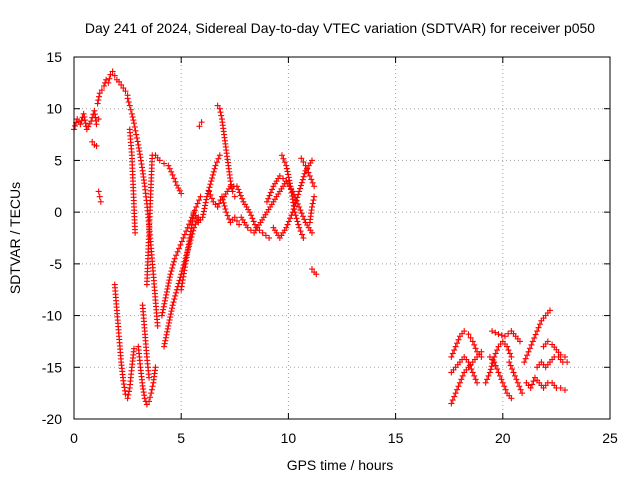  What do you see at coordinates (289, 438) in the screenshot?
I see `x-tick-label: 10` at bounding box center [289, 438].